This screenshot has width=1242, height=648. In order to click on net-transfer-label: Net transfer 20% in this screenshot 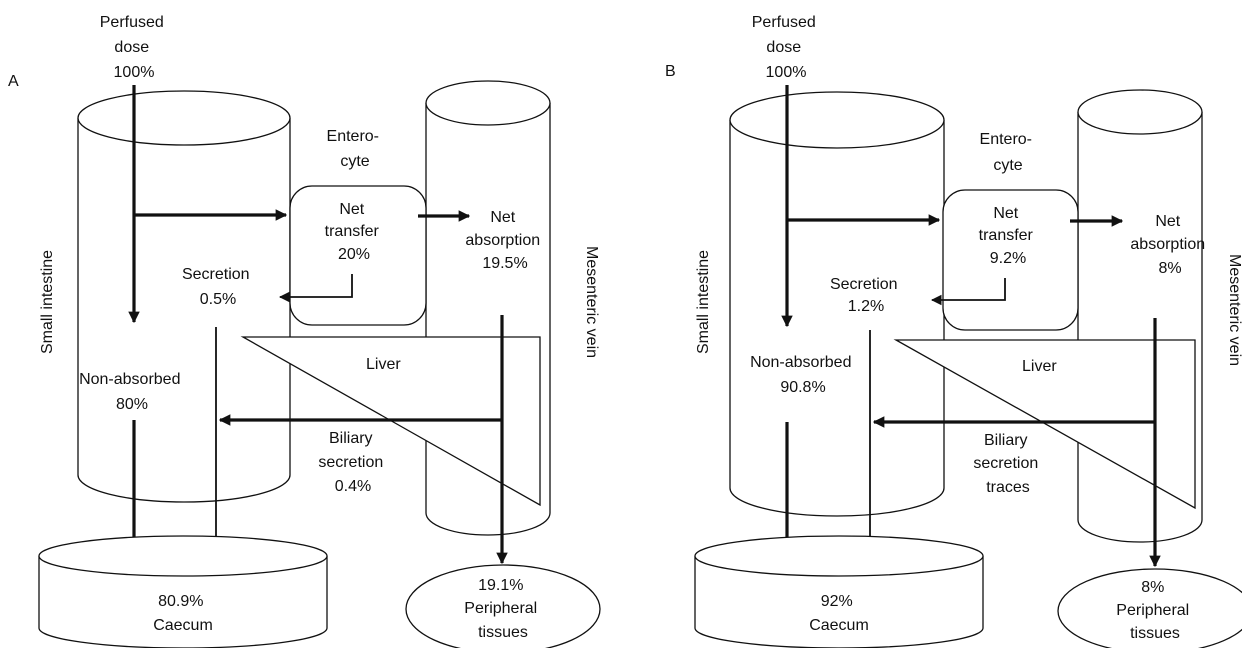, I will do `click(354, 232)`.